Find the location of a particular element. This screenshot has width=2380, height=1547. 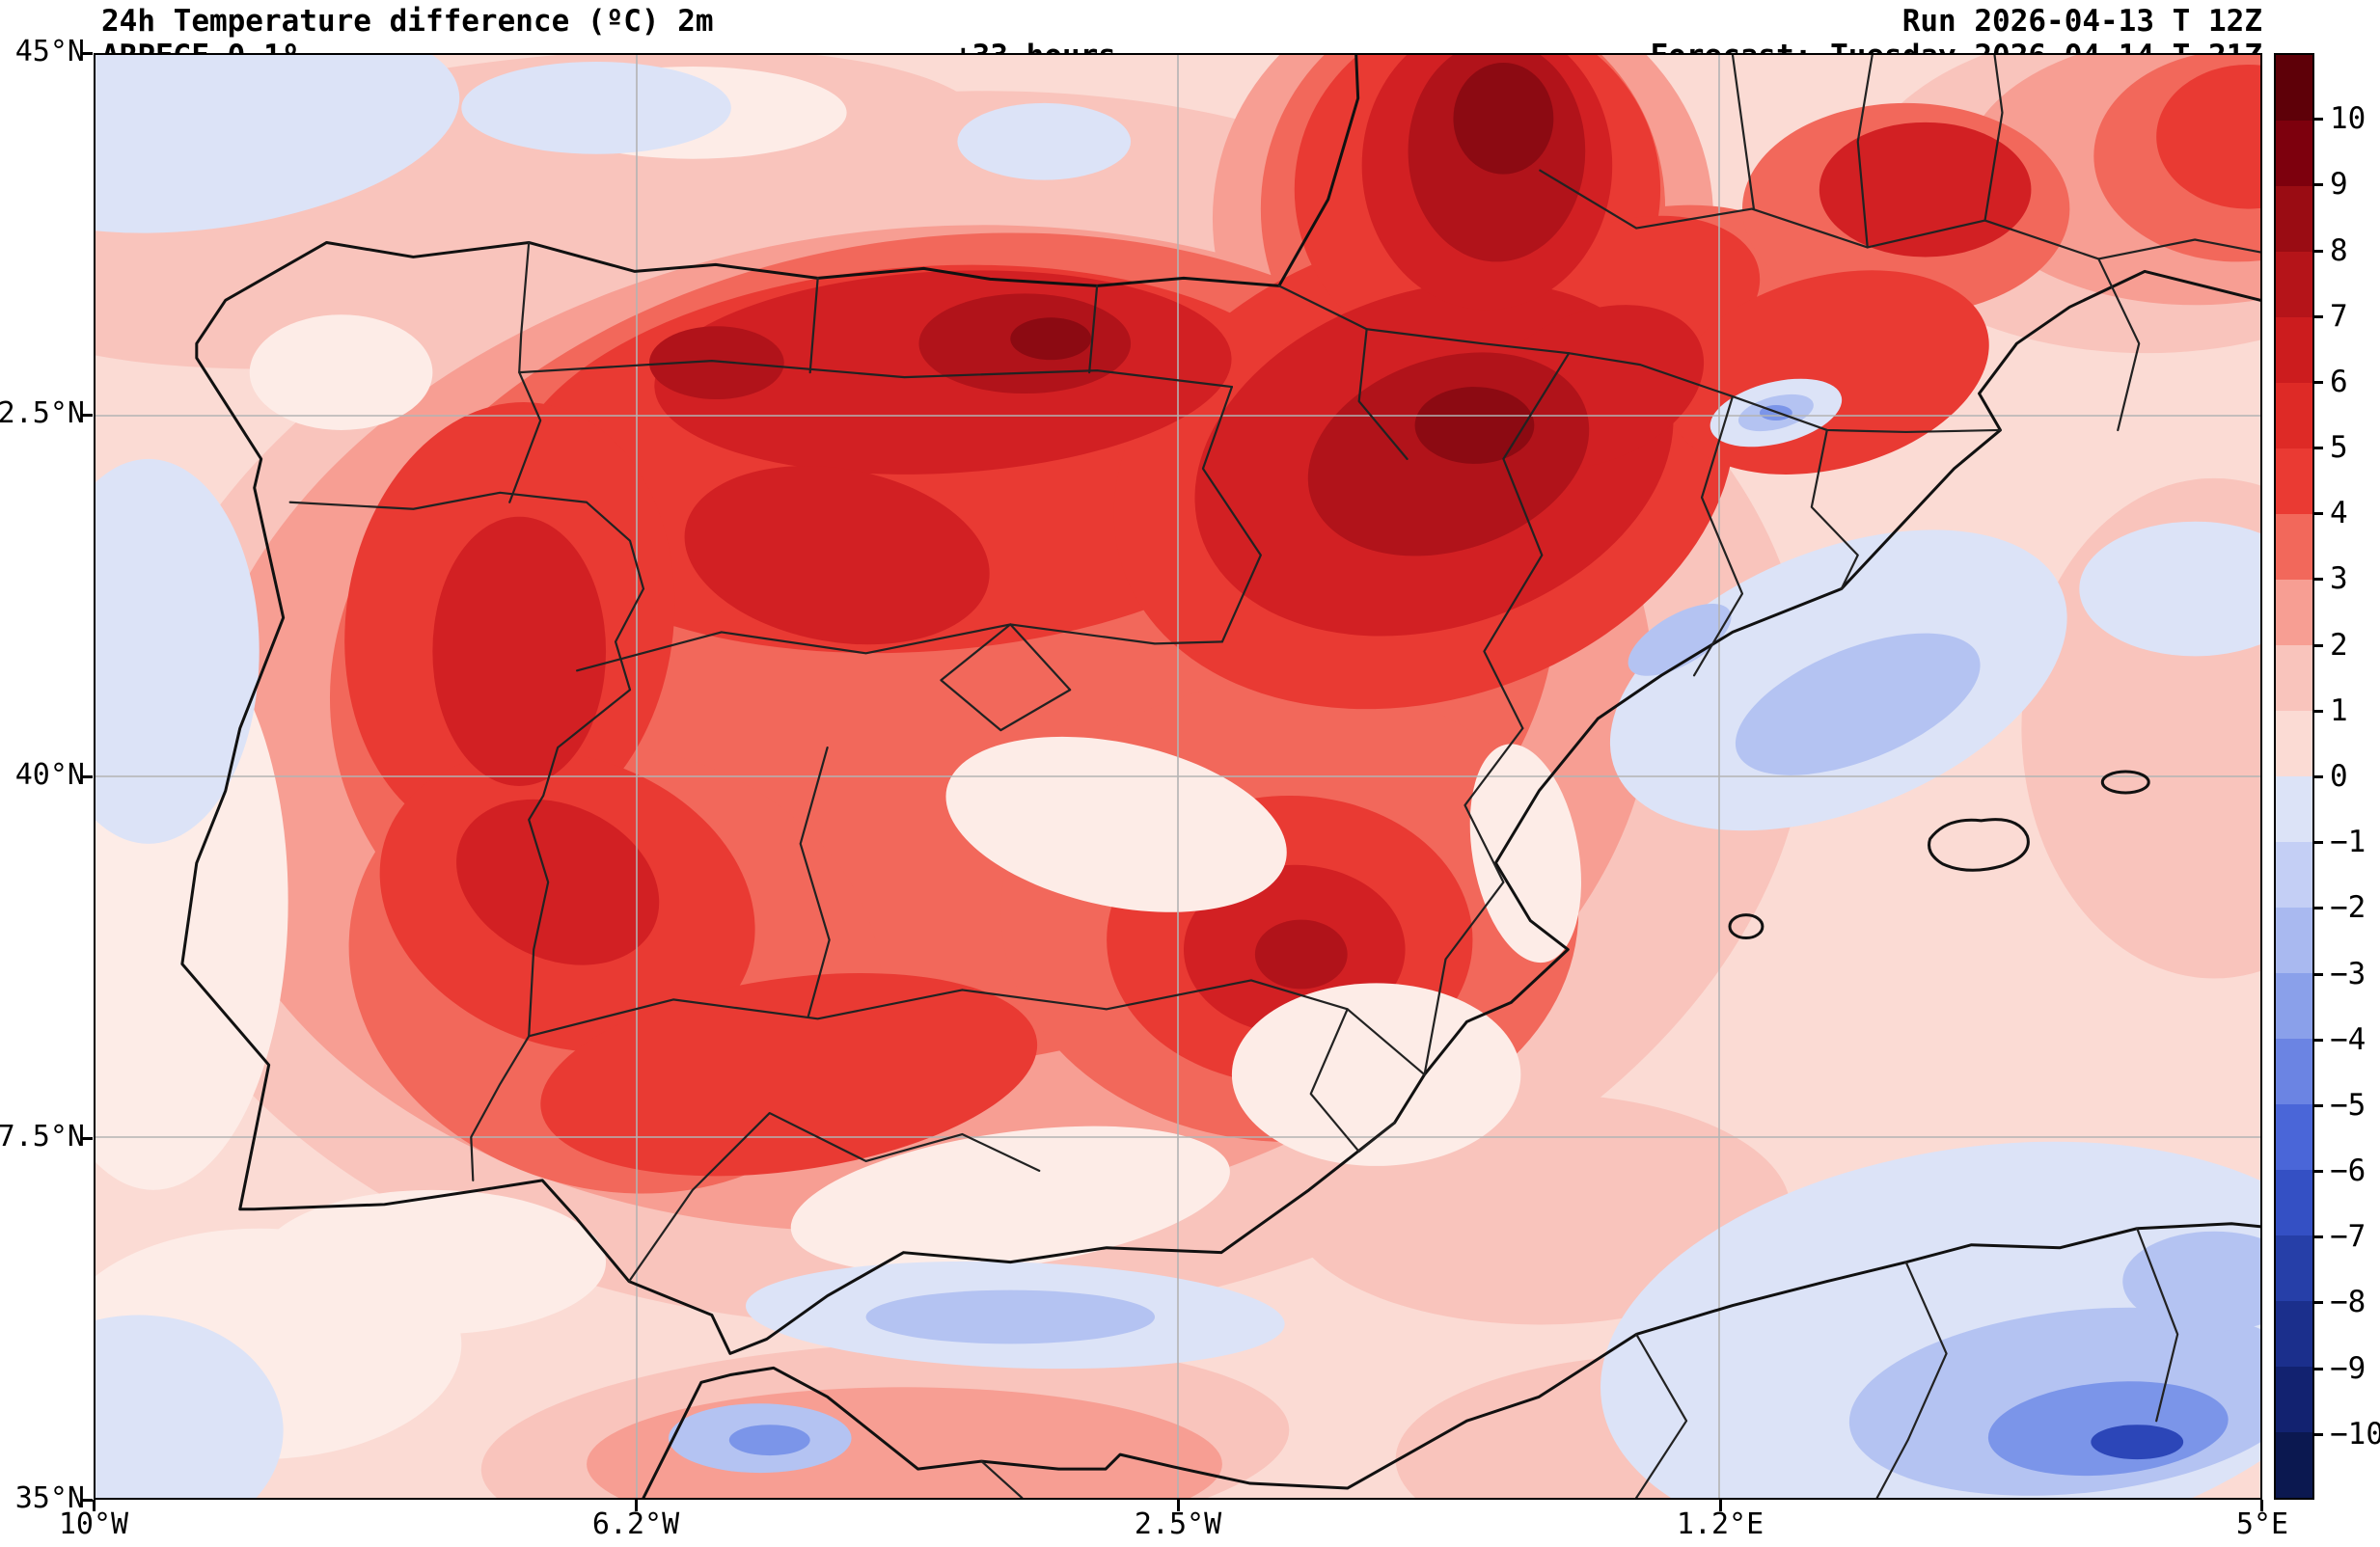

colorbar-tick-label: −3 is located at coordinates (2348, 973).